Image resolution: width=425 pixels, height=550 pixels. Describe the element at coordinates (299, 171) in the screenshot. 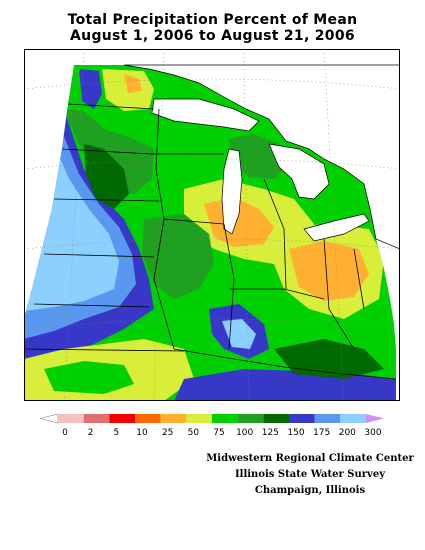

I see `lake-huron` at that location.